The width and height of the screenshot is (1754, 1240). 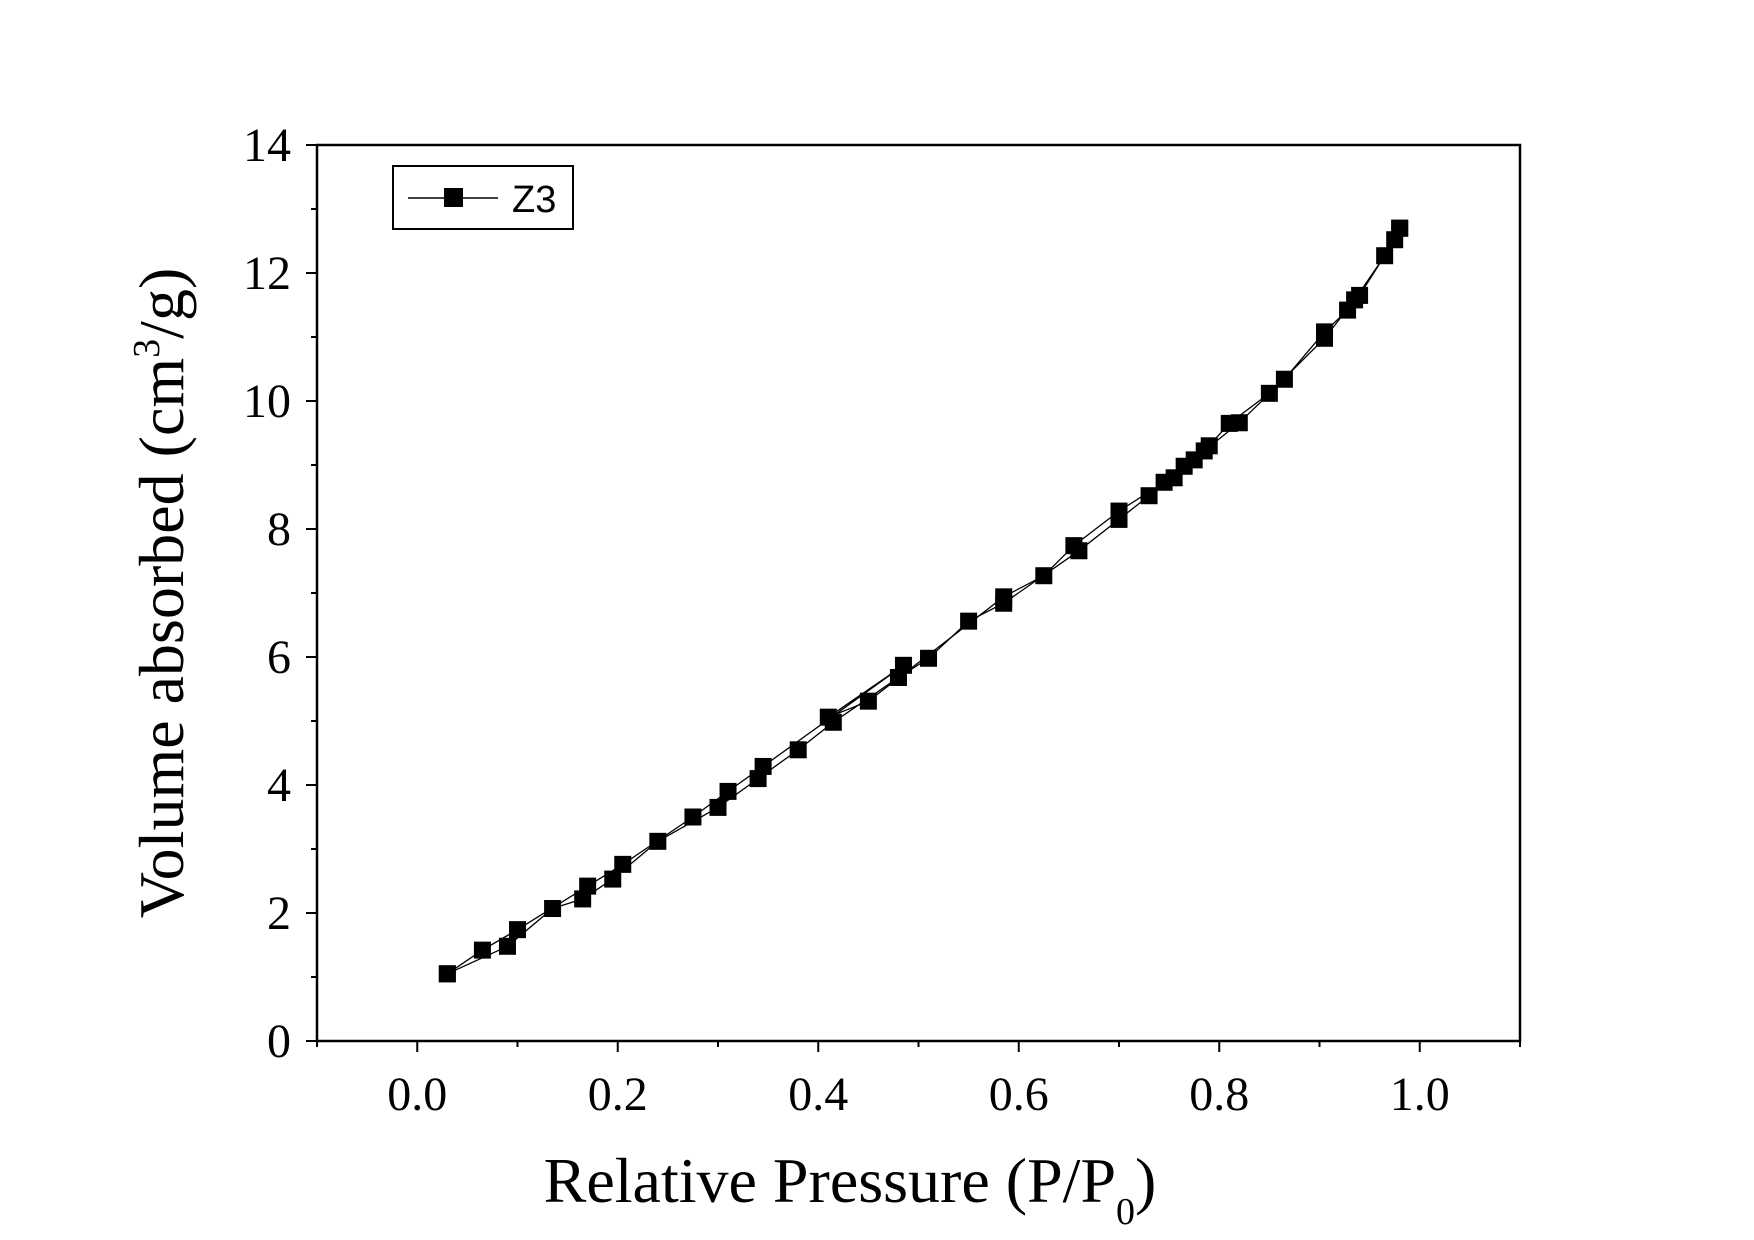 What do you see at coordinates (1219, 1094) in the screenshot?
I see `x-tick-label: 0.8` at bounding box center [1219, 1094].